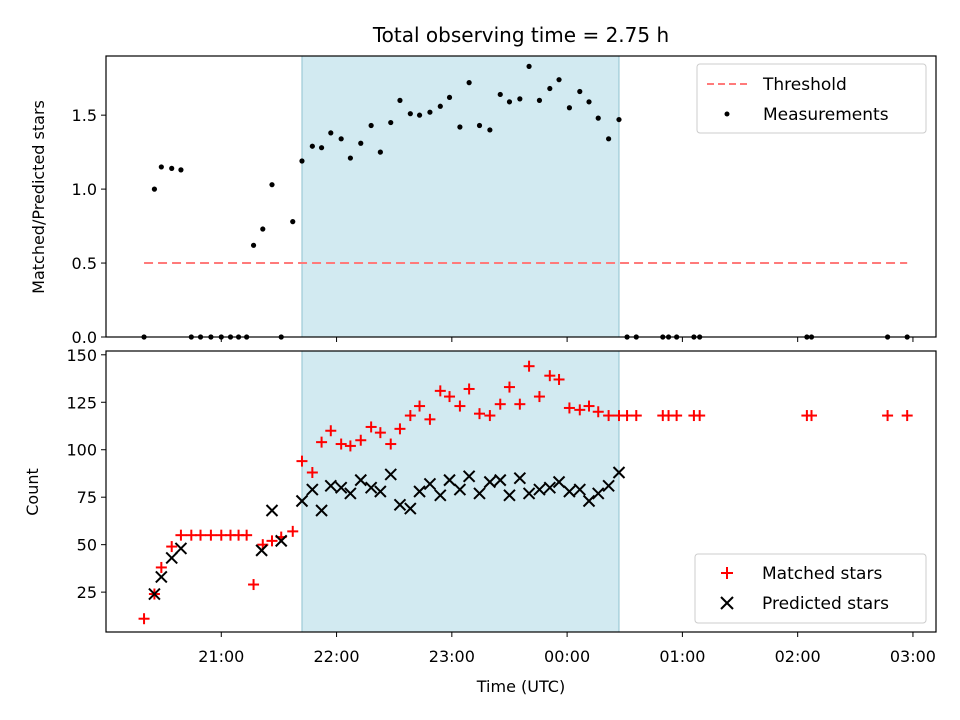 The height and width of the screenshot is (720, 960). What do you see at coordinates (913, 656) in the screenshot?
I see `bottom-xtick-label: 03:00` at bounding box center [913, 656].